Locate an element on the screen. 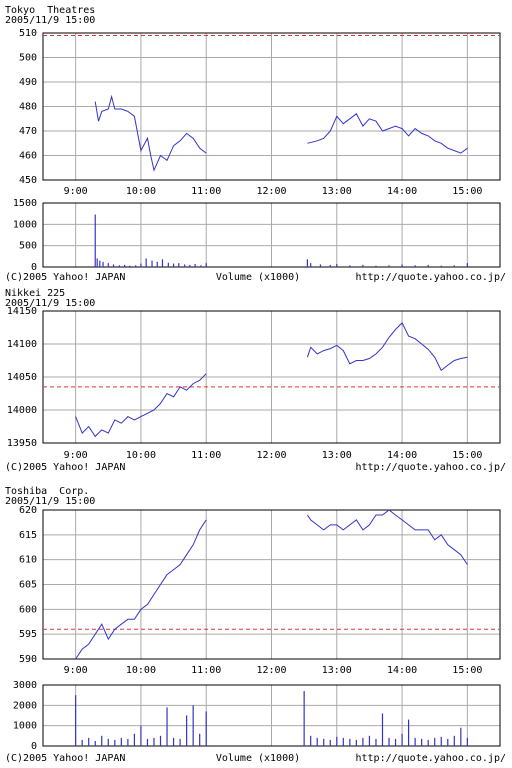  y-tick-label: 1000 is located at coordinates (25, 726).